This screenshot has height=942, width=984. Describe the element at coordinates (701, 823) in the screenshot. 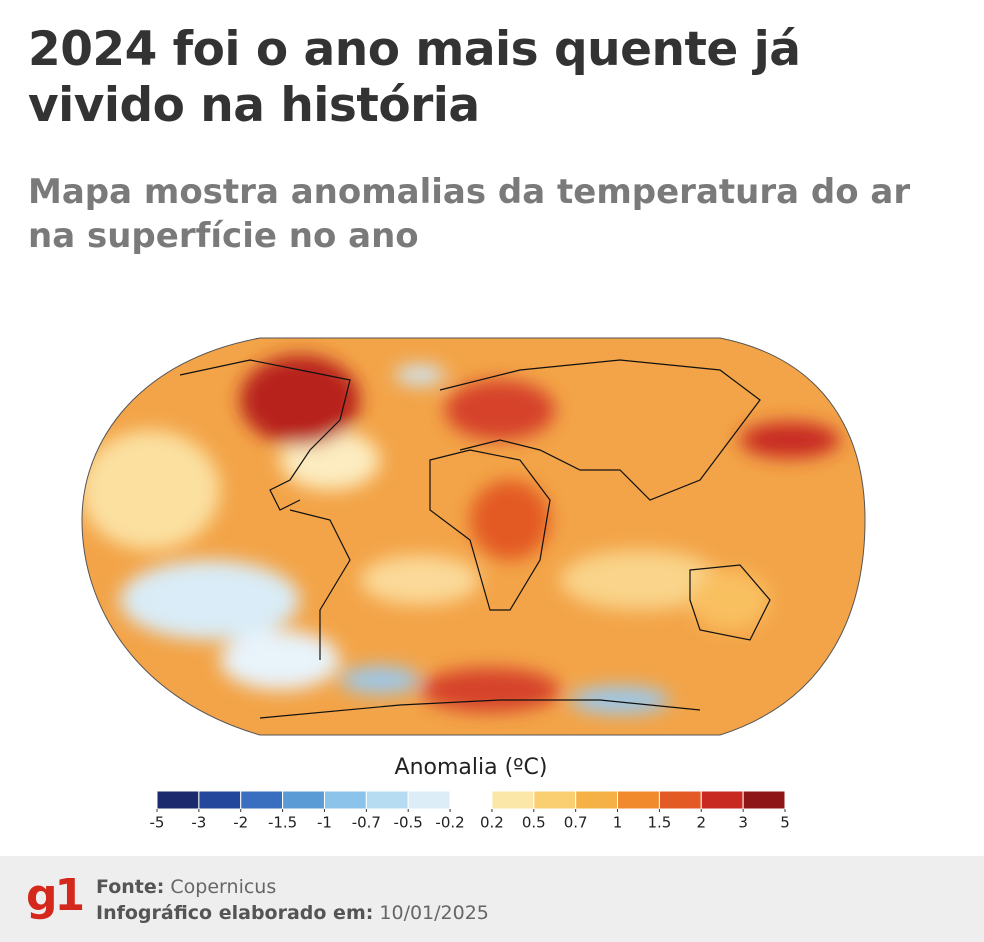

I see `tick-label: 2` at that location.